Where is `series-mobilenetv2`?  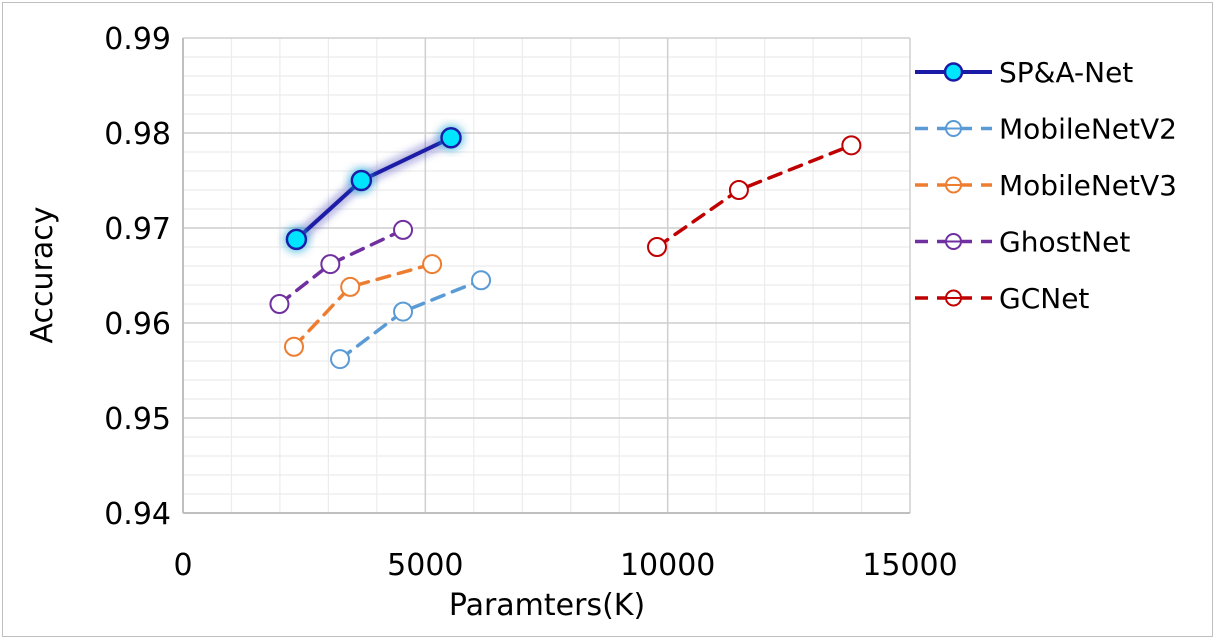
series-mobilenetv2 is located at coordinates (411, 320).